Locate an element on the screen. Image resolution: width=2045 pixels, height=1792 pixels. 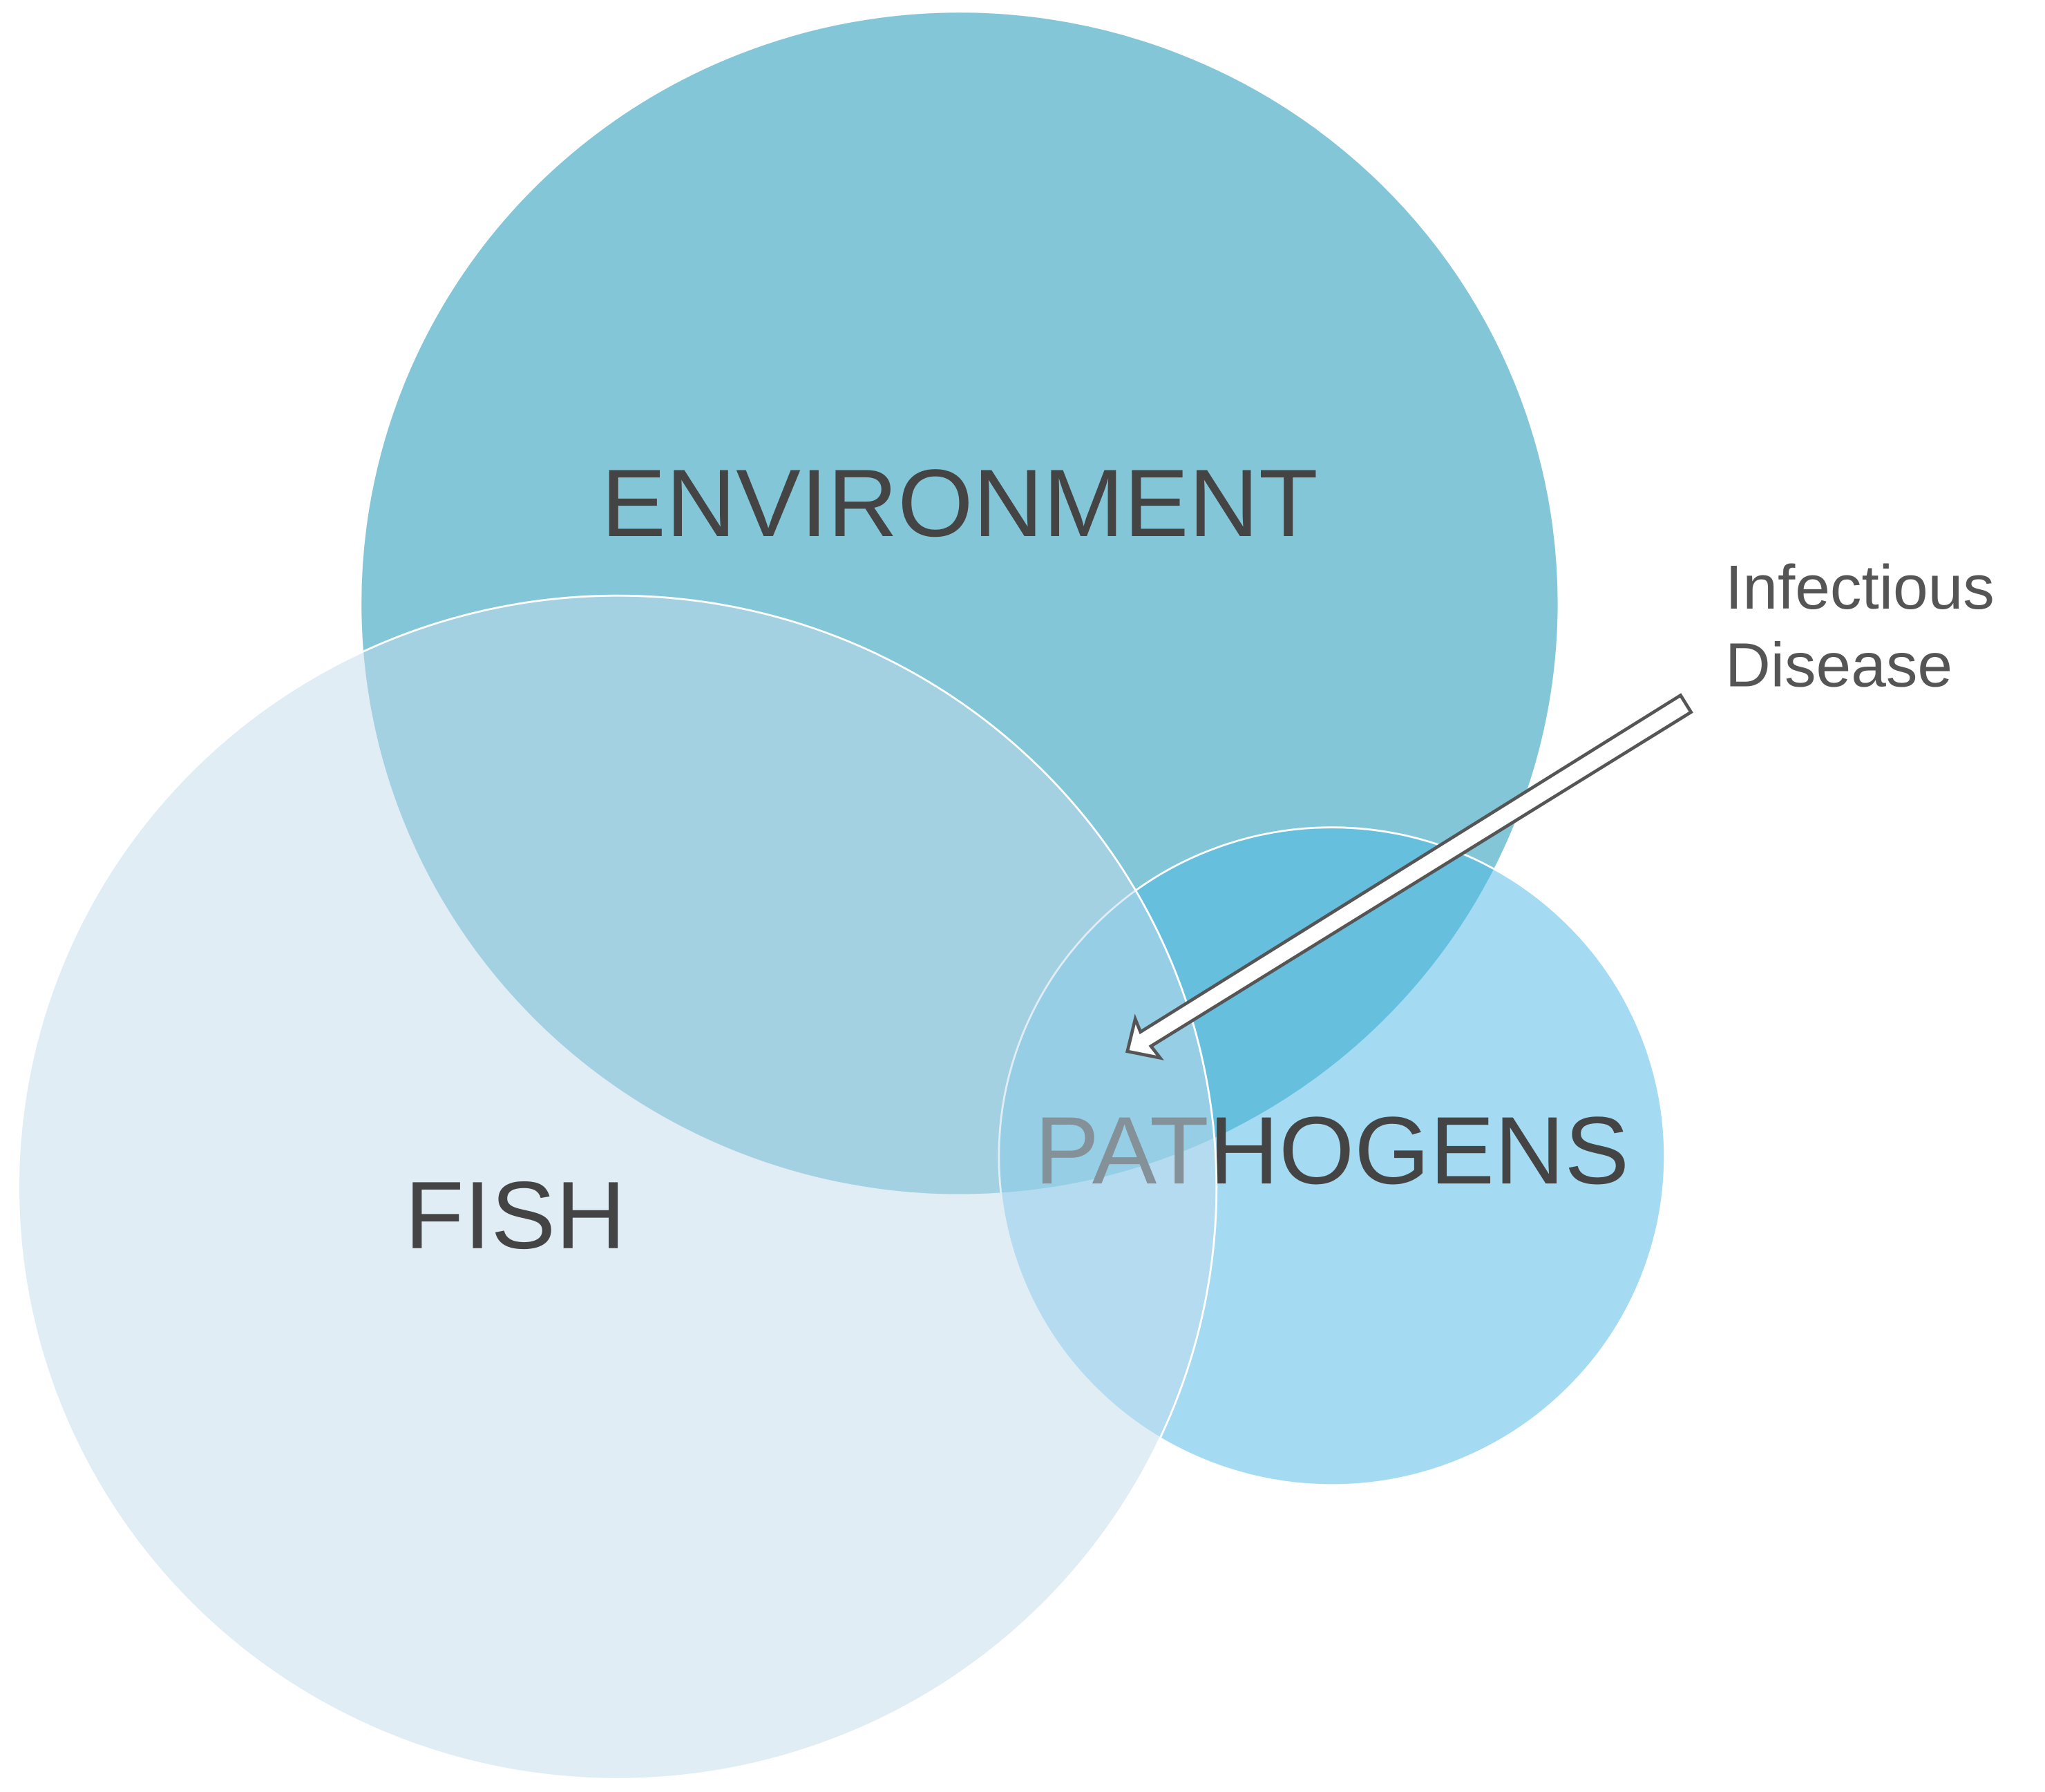
annotation-line: Infectious is located at coordinates (1860, 587).